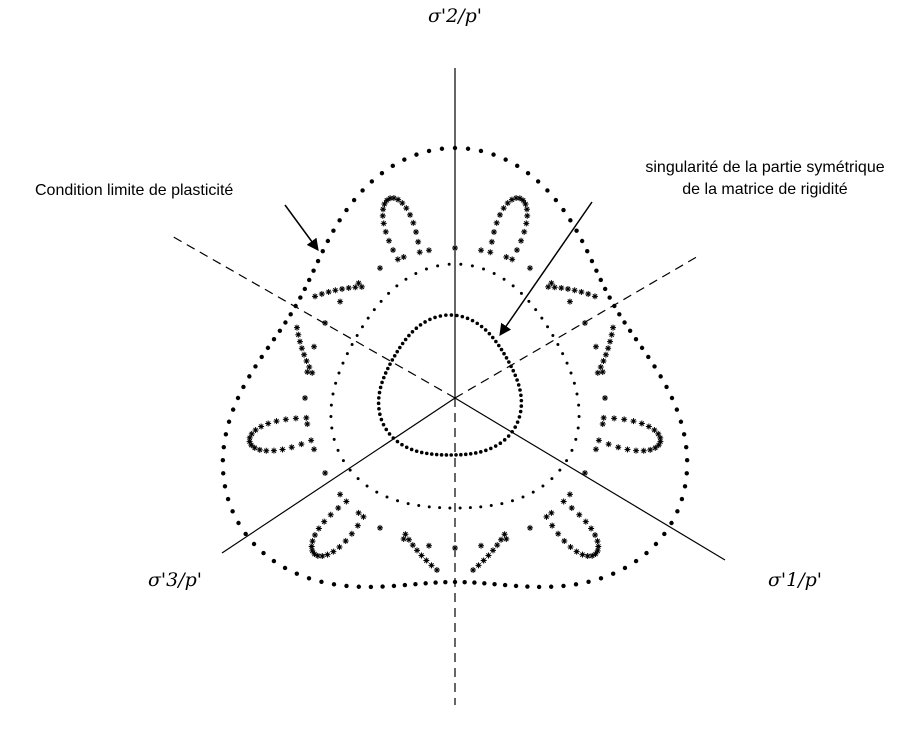 The image size is (917, 735). What do you see at coordinates (546, 268) in the screenshot?
I see `arrow` at bounding box center [546, 268].